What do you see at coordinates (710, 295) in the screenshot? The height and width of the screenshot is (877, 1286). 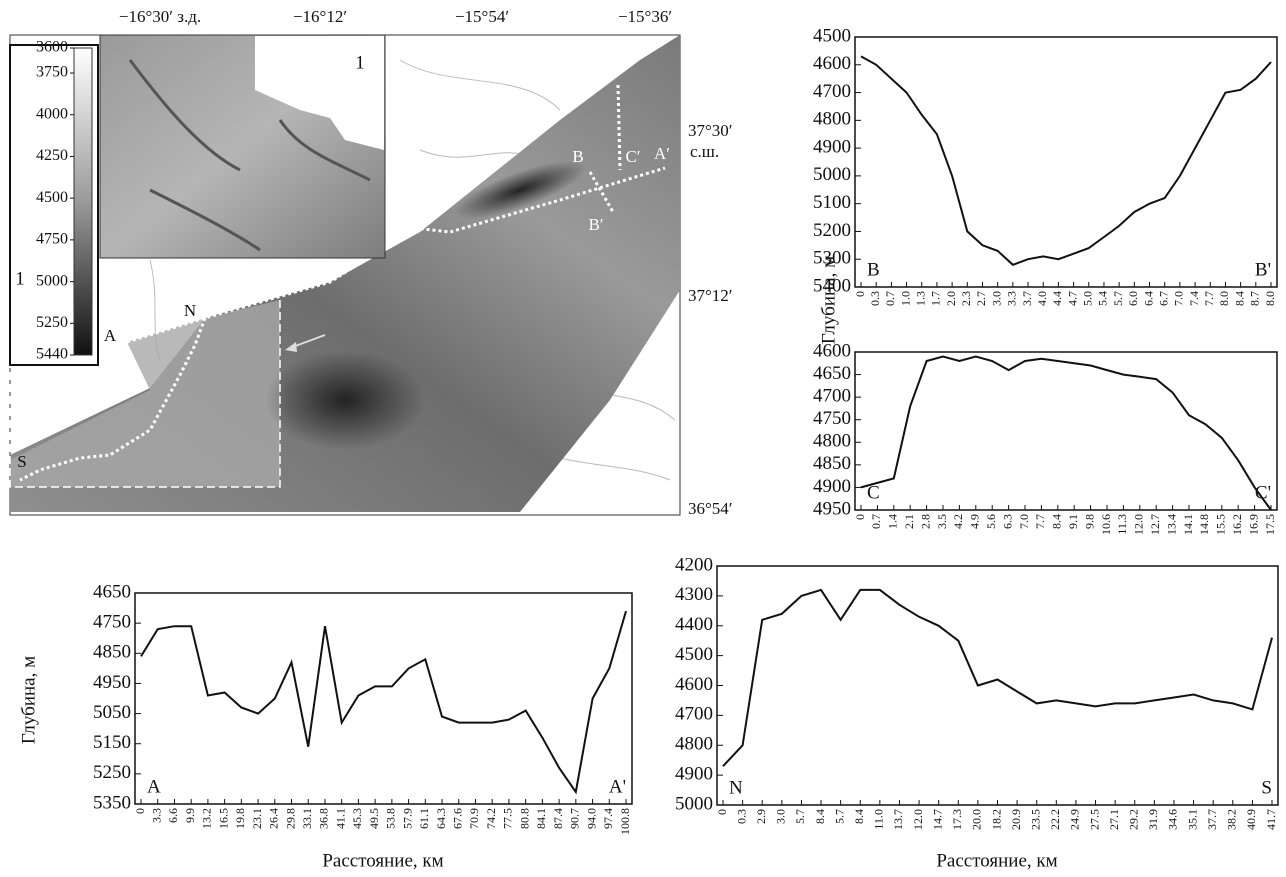 I see `lat-label: 37°12′` at bounding box center [710, 295].